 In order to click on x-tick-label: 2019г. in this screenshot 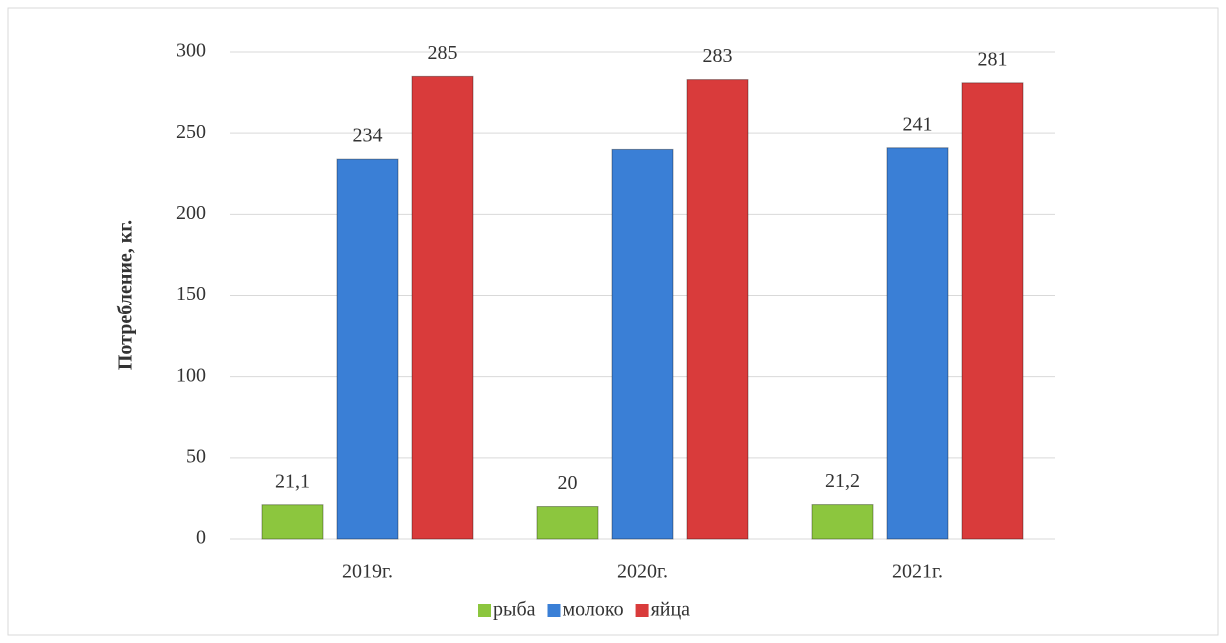, I will do `click(367, 572)`.